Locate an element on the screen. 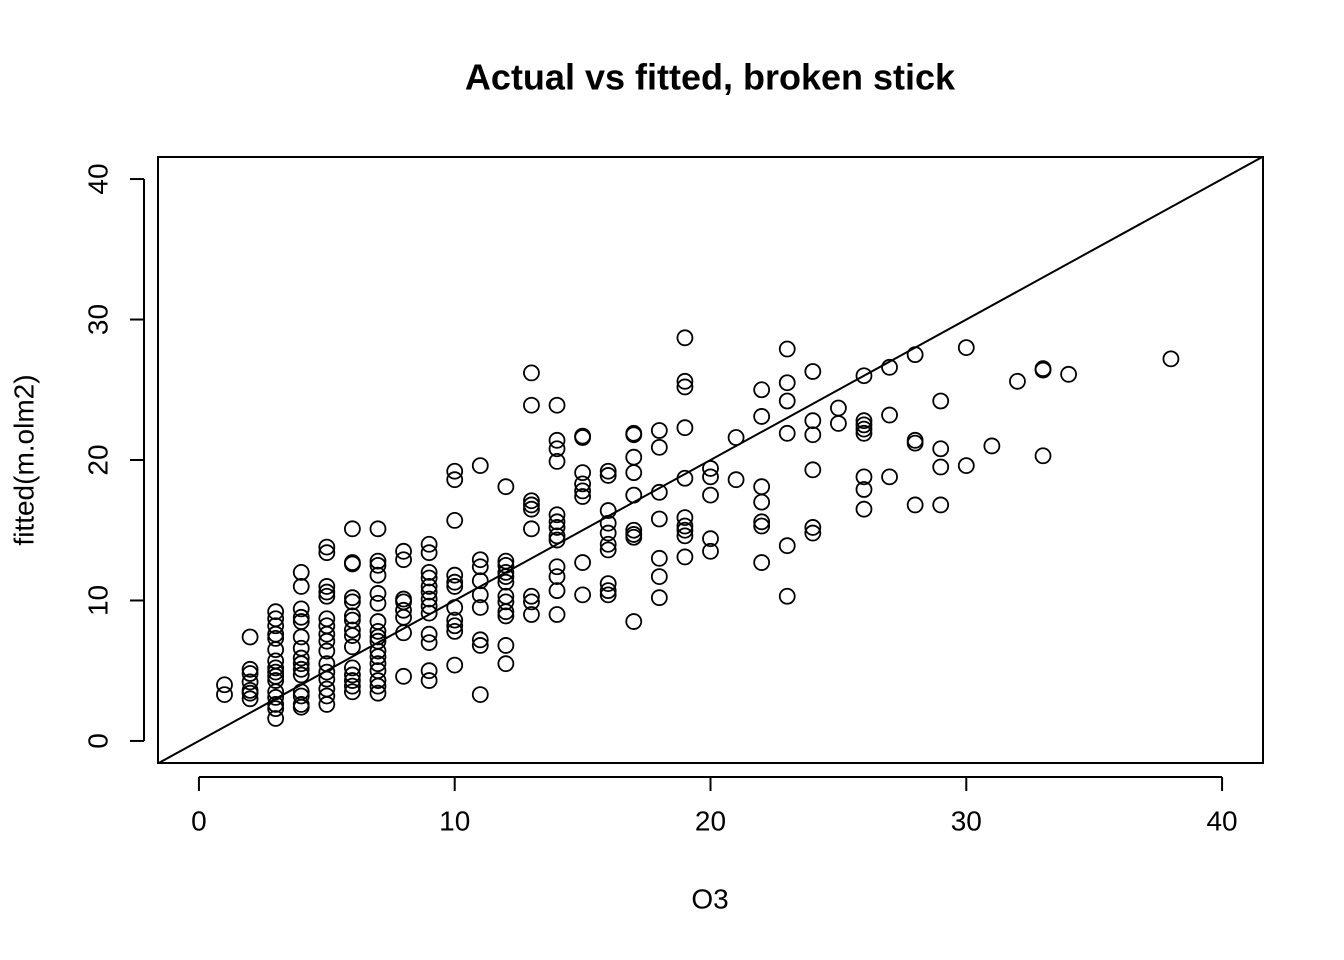 The image size is (1344, 960). y-tick-label: 40 is located at coordinates (97, 178).